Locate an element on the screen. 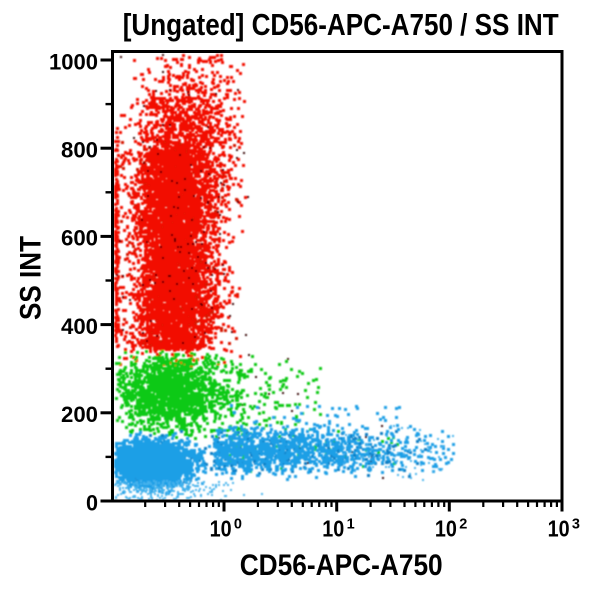 This screenshot has height=600, width=600. svg-text: CD56-APC-A750 is located at coordinates (341, 565).